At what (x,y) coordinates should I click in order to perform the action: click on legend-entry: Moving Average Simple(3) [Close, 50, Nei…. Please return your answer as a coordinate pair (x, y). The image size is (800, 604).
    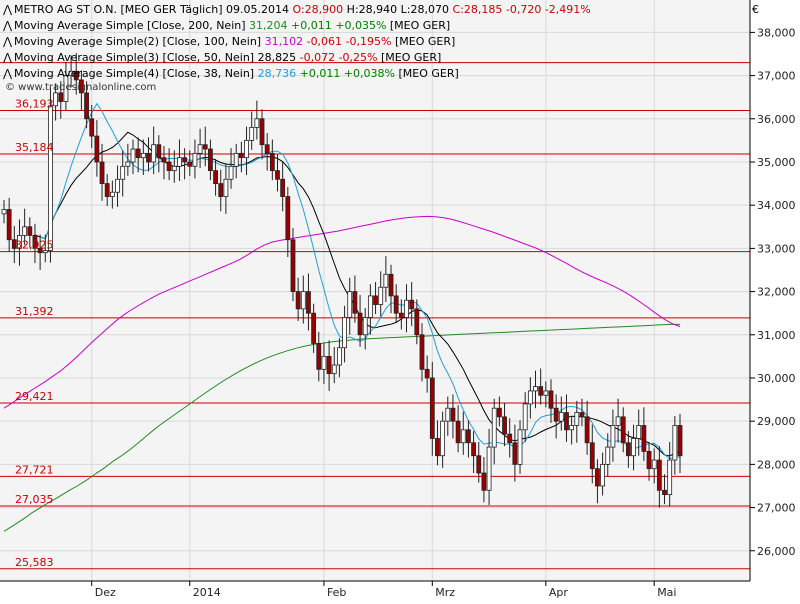
    Looking at the image, I should click on (227, 57).